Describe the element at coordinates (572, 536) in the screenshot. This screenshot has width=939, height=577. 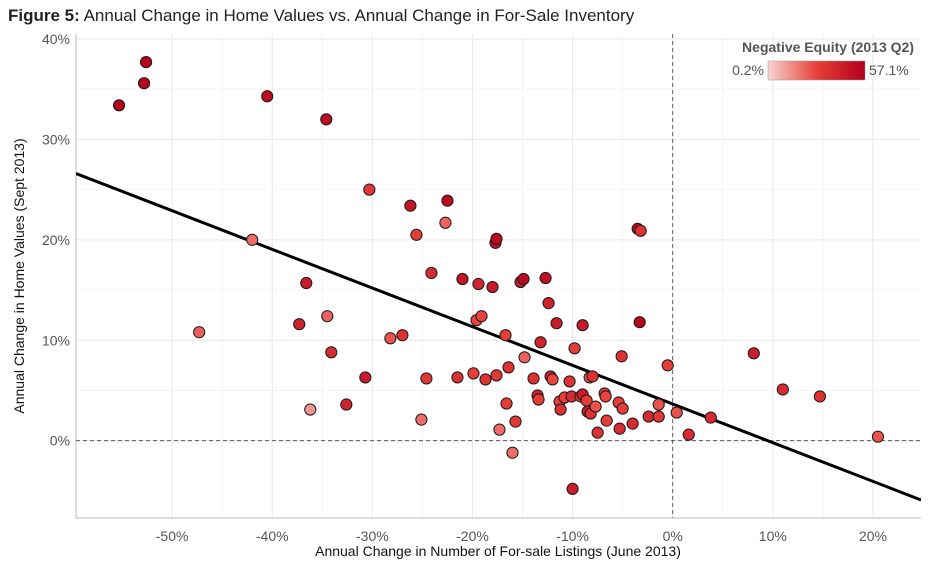
I see `x-tick-label: -10%` at that location.